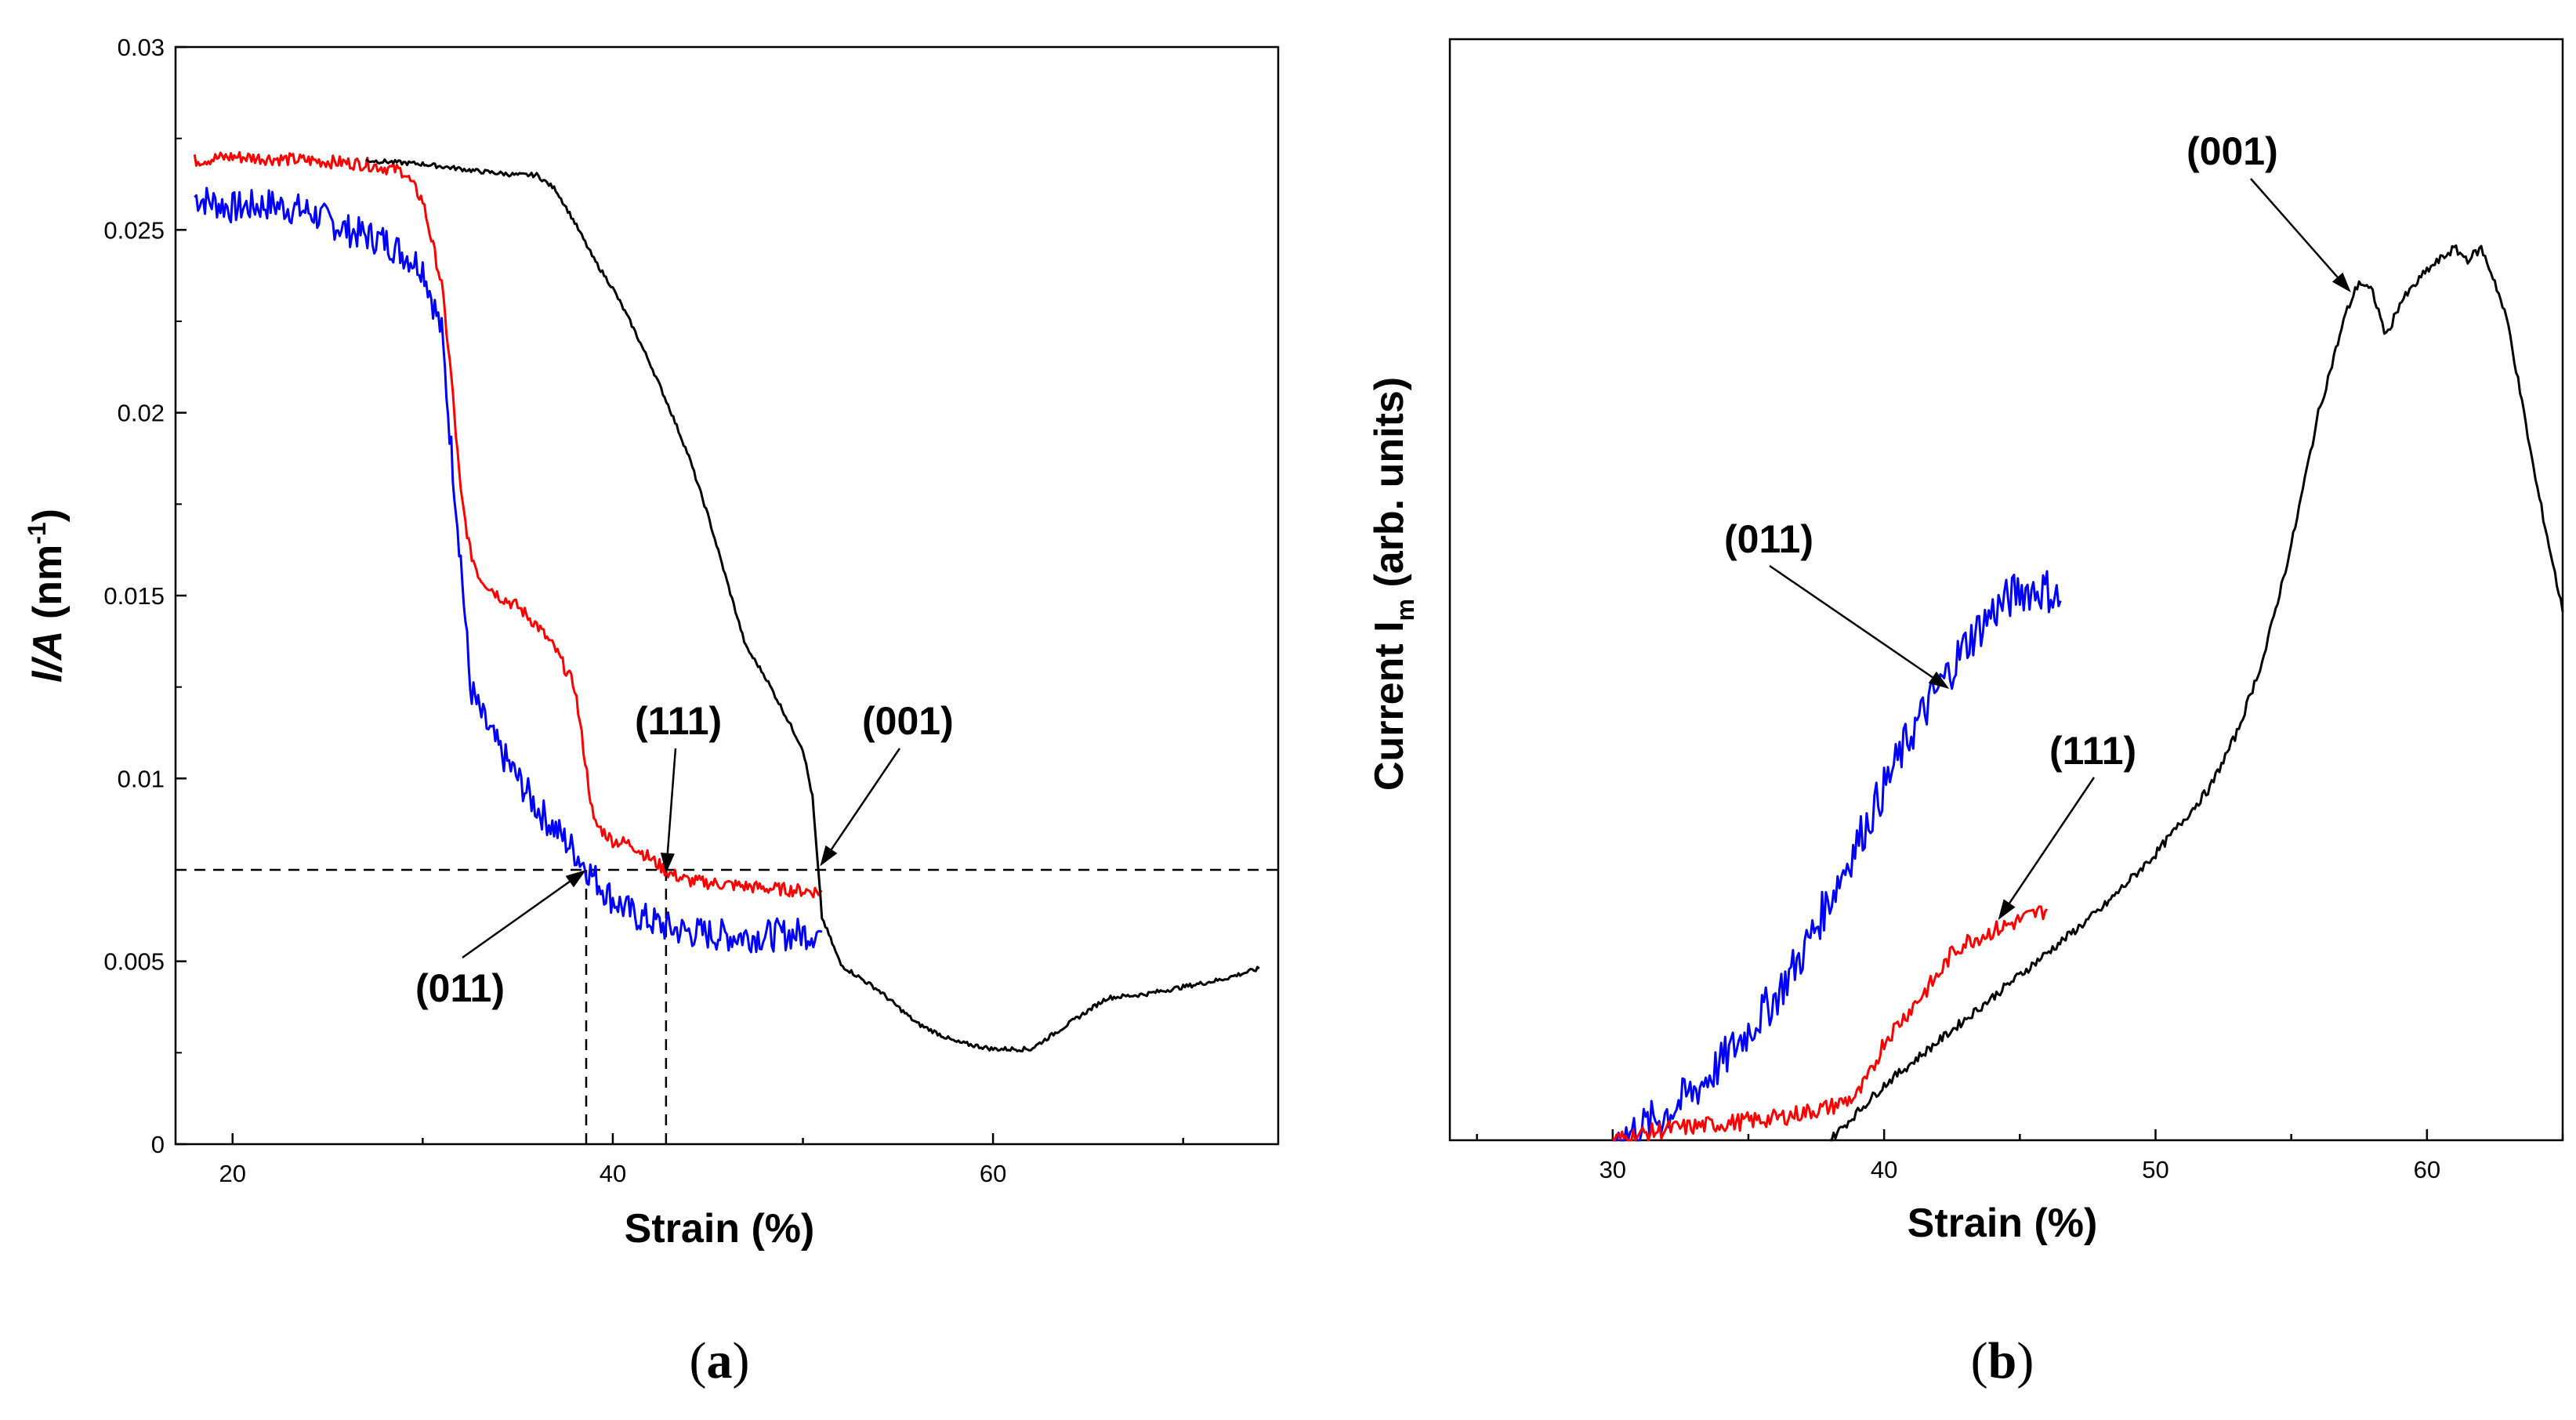  I want to click on annotation-001-b: (001), so click(2232, 151).